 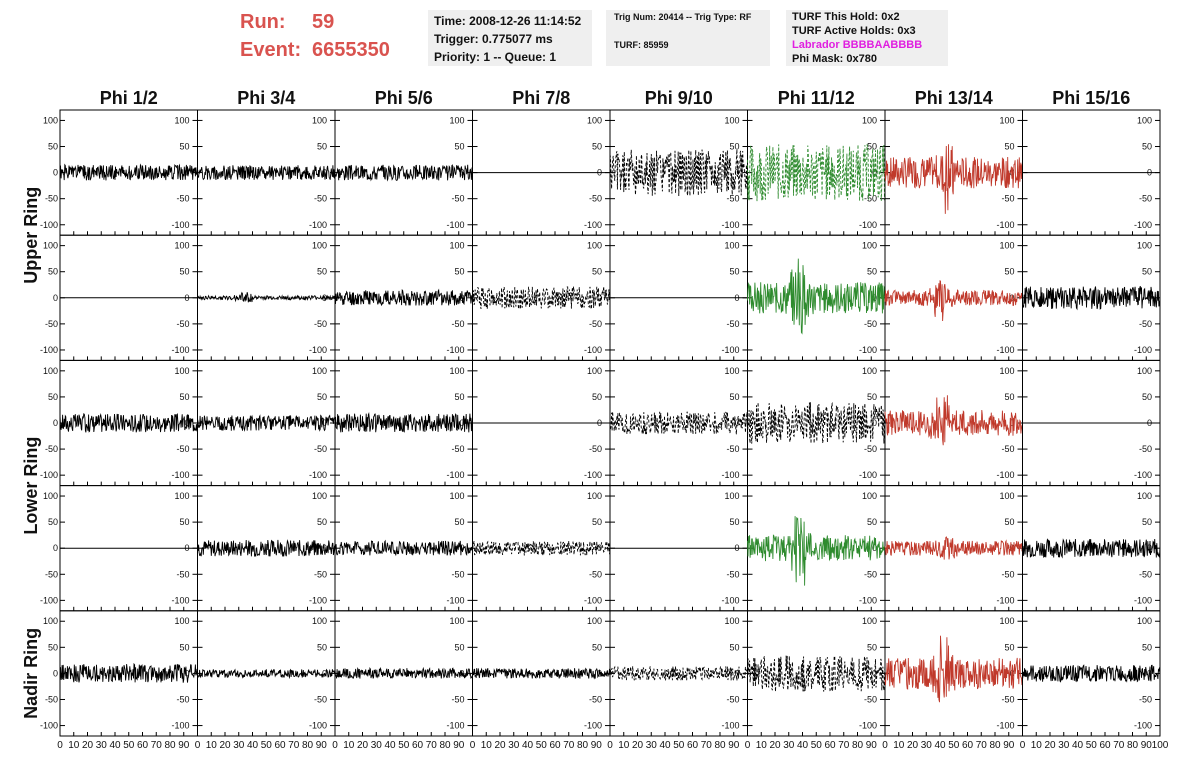 What do you see at coordinates (266, 548) in the screenshot?
I see `waveform-trace-r3-c1` at bounding box center [266, 548].